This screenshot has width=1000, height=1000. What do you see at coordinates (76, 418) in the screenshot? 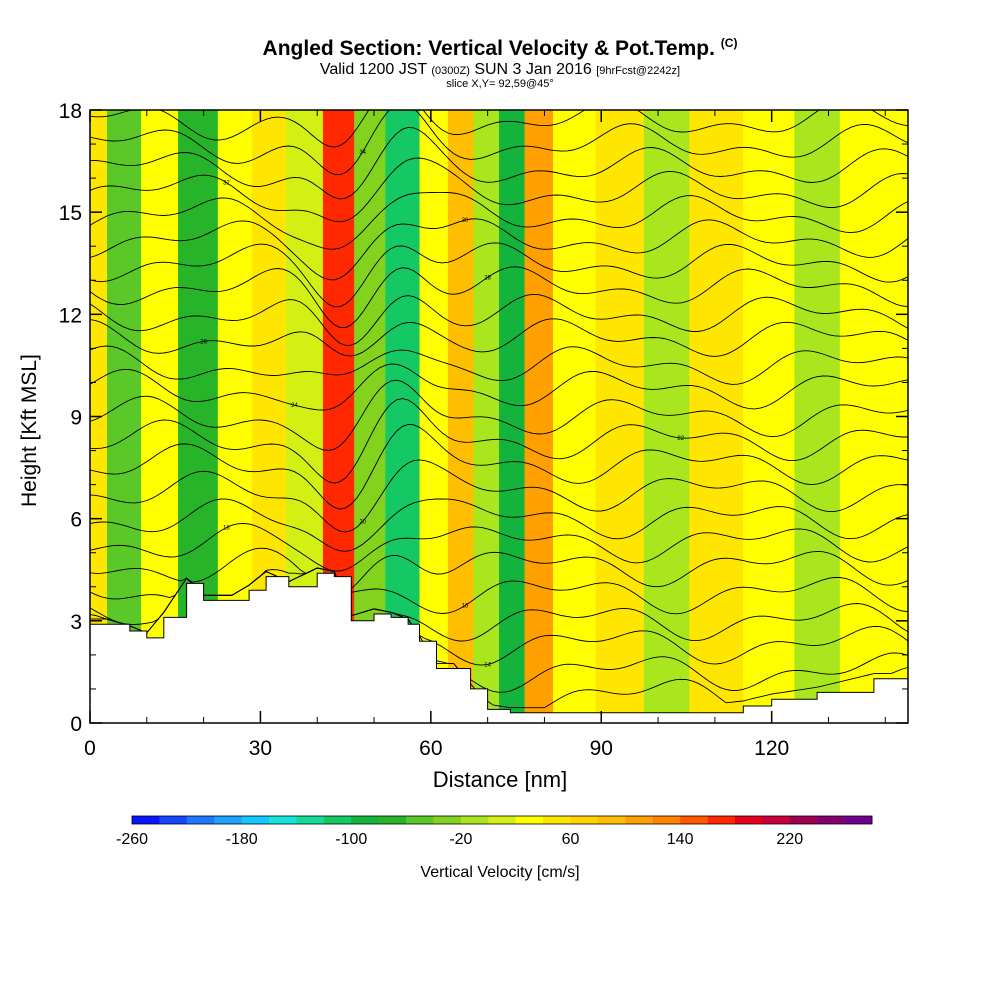
I see `y-tick-label: 9` at bounding box center [76, 418].